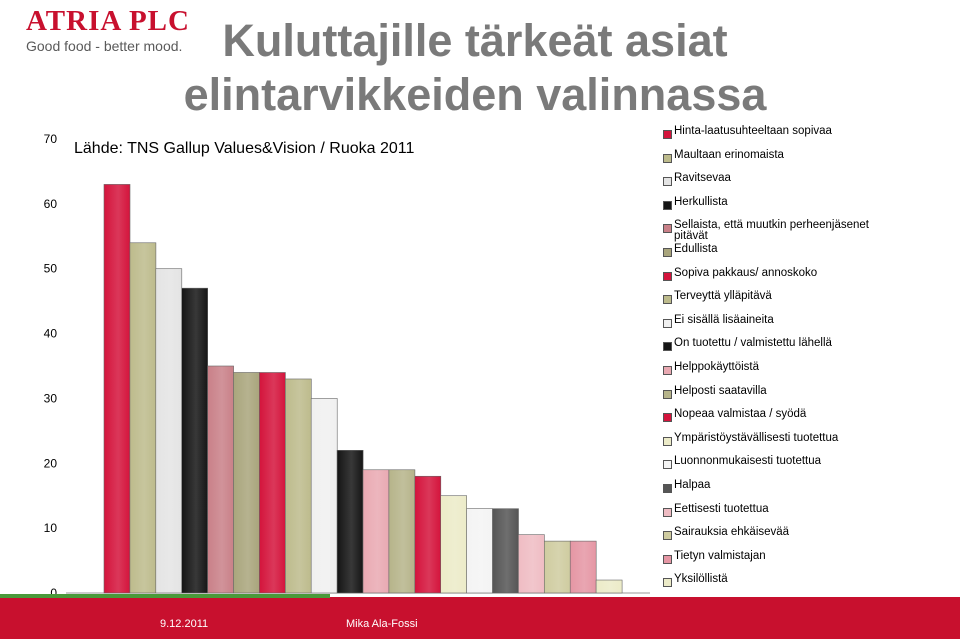 This screenshot has height=639, width=960. Describe the element at coordinates (51, 463) in the screenshot. I see `y-tick-label: 20` at that location.